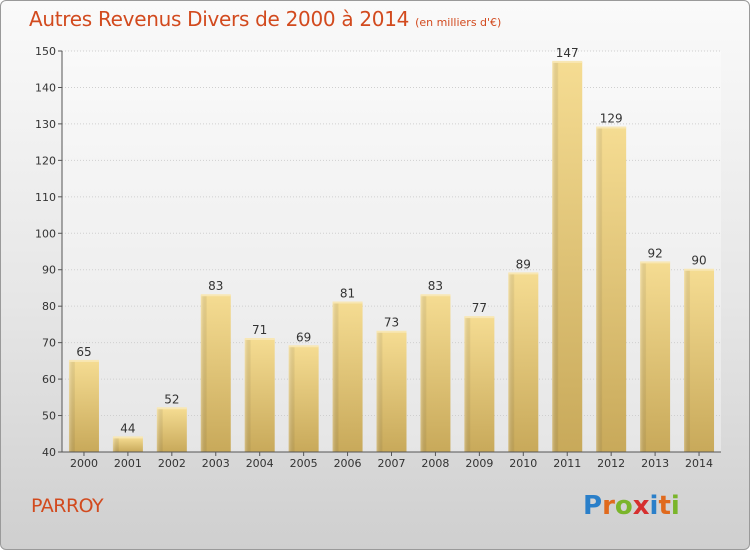 Image resolution: width=750 pixels, height=550 pixels. What do you see at coordinates (655, 463) in the screenshot?
I see `x-tick-label: 2013` at bounding box center [655, 463].